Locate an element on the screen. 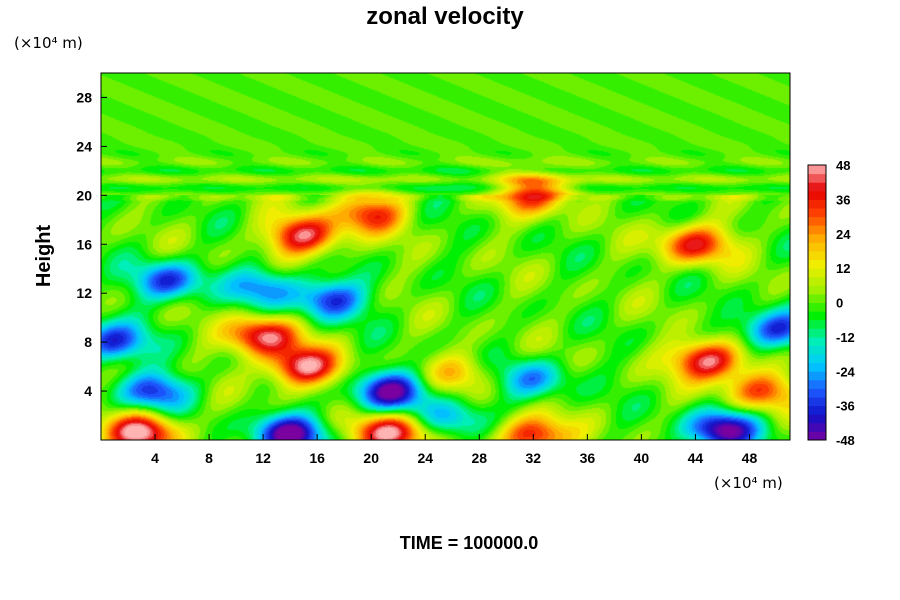  colorbar-tick-label: -12 is located at coordinates (845, 337).